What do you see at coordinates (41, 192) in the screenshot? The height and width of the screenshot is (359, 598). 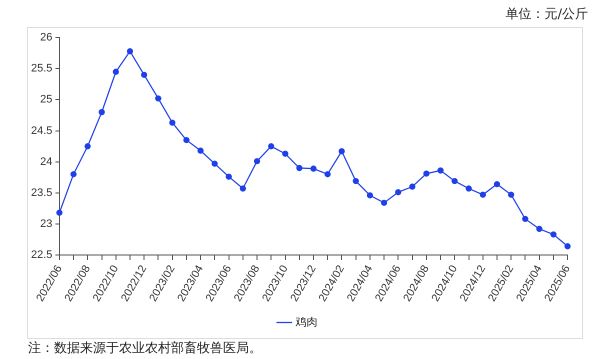 I see `y-tick-label: 23.5` at bounding box center [41, 192].